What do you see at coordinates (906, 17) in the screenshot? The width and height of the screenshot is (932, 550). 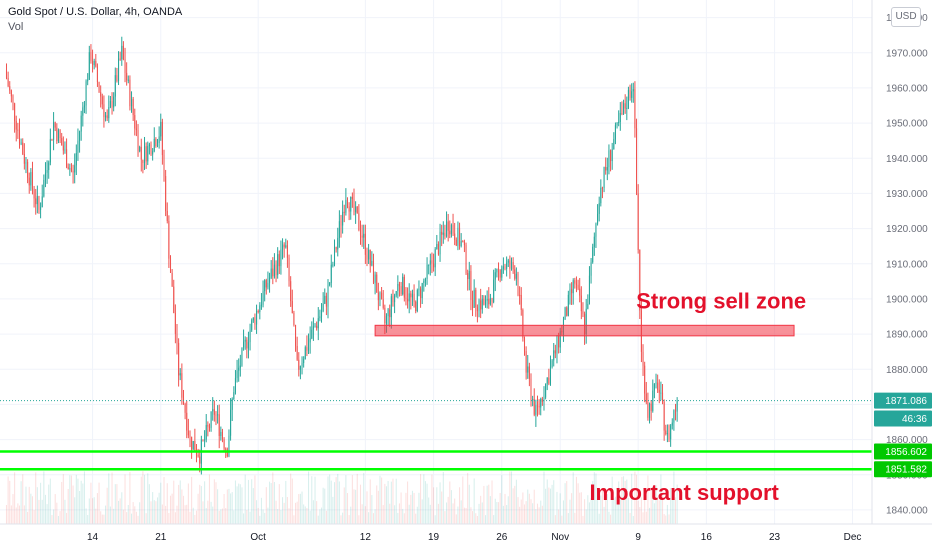 I see `currency-button: USD` at bounding box center [906, 17].